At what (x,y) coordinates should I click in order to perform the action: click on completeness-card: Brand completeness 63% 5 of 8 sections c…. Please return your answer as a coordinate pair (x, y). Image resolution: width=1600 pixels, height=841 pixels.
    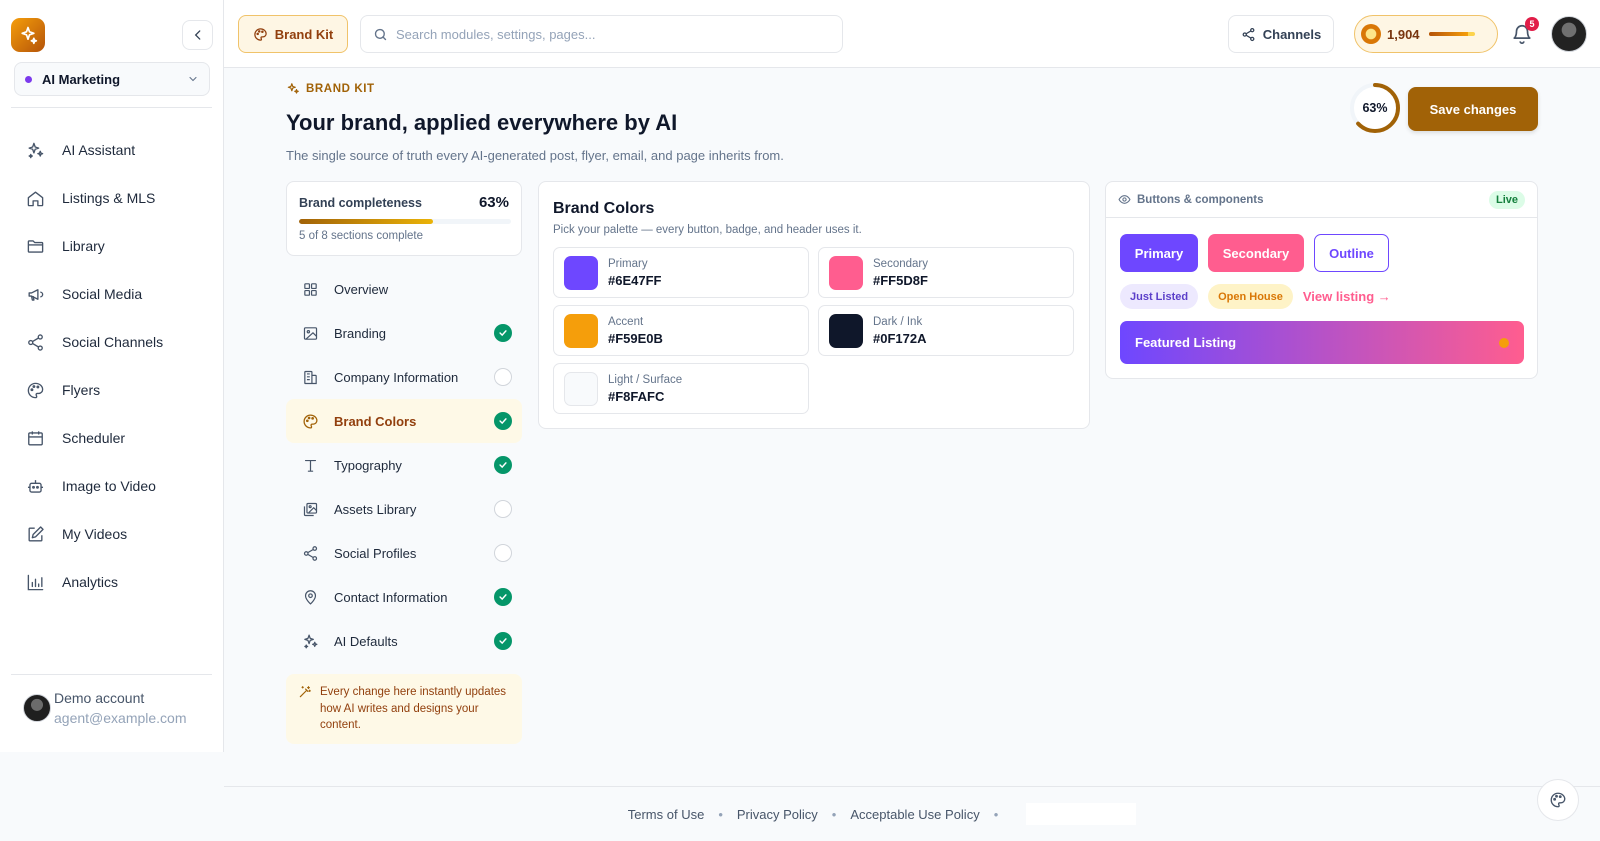
    Looking at the image, I should click on (404, 218).